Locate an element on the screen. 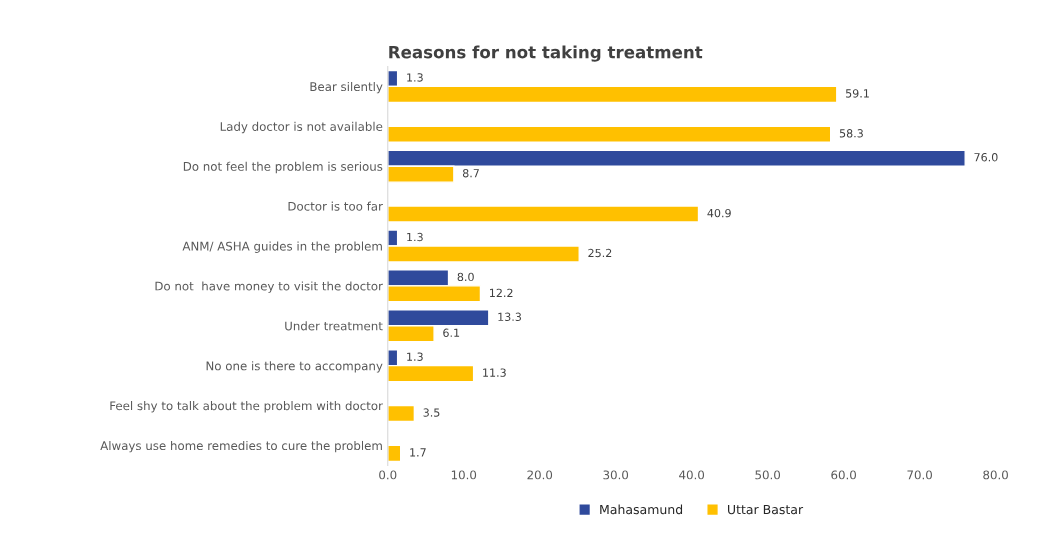 The image size is (1048, 554). legend-label: Uttar Bastar is located at coordinates (766, 509).